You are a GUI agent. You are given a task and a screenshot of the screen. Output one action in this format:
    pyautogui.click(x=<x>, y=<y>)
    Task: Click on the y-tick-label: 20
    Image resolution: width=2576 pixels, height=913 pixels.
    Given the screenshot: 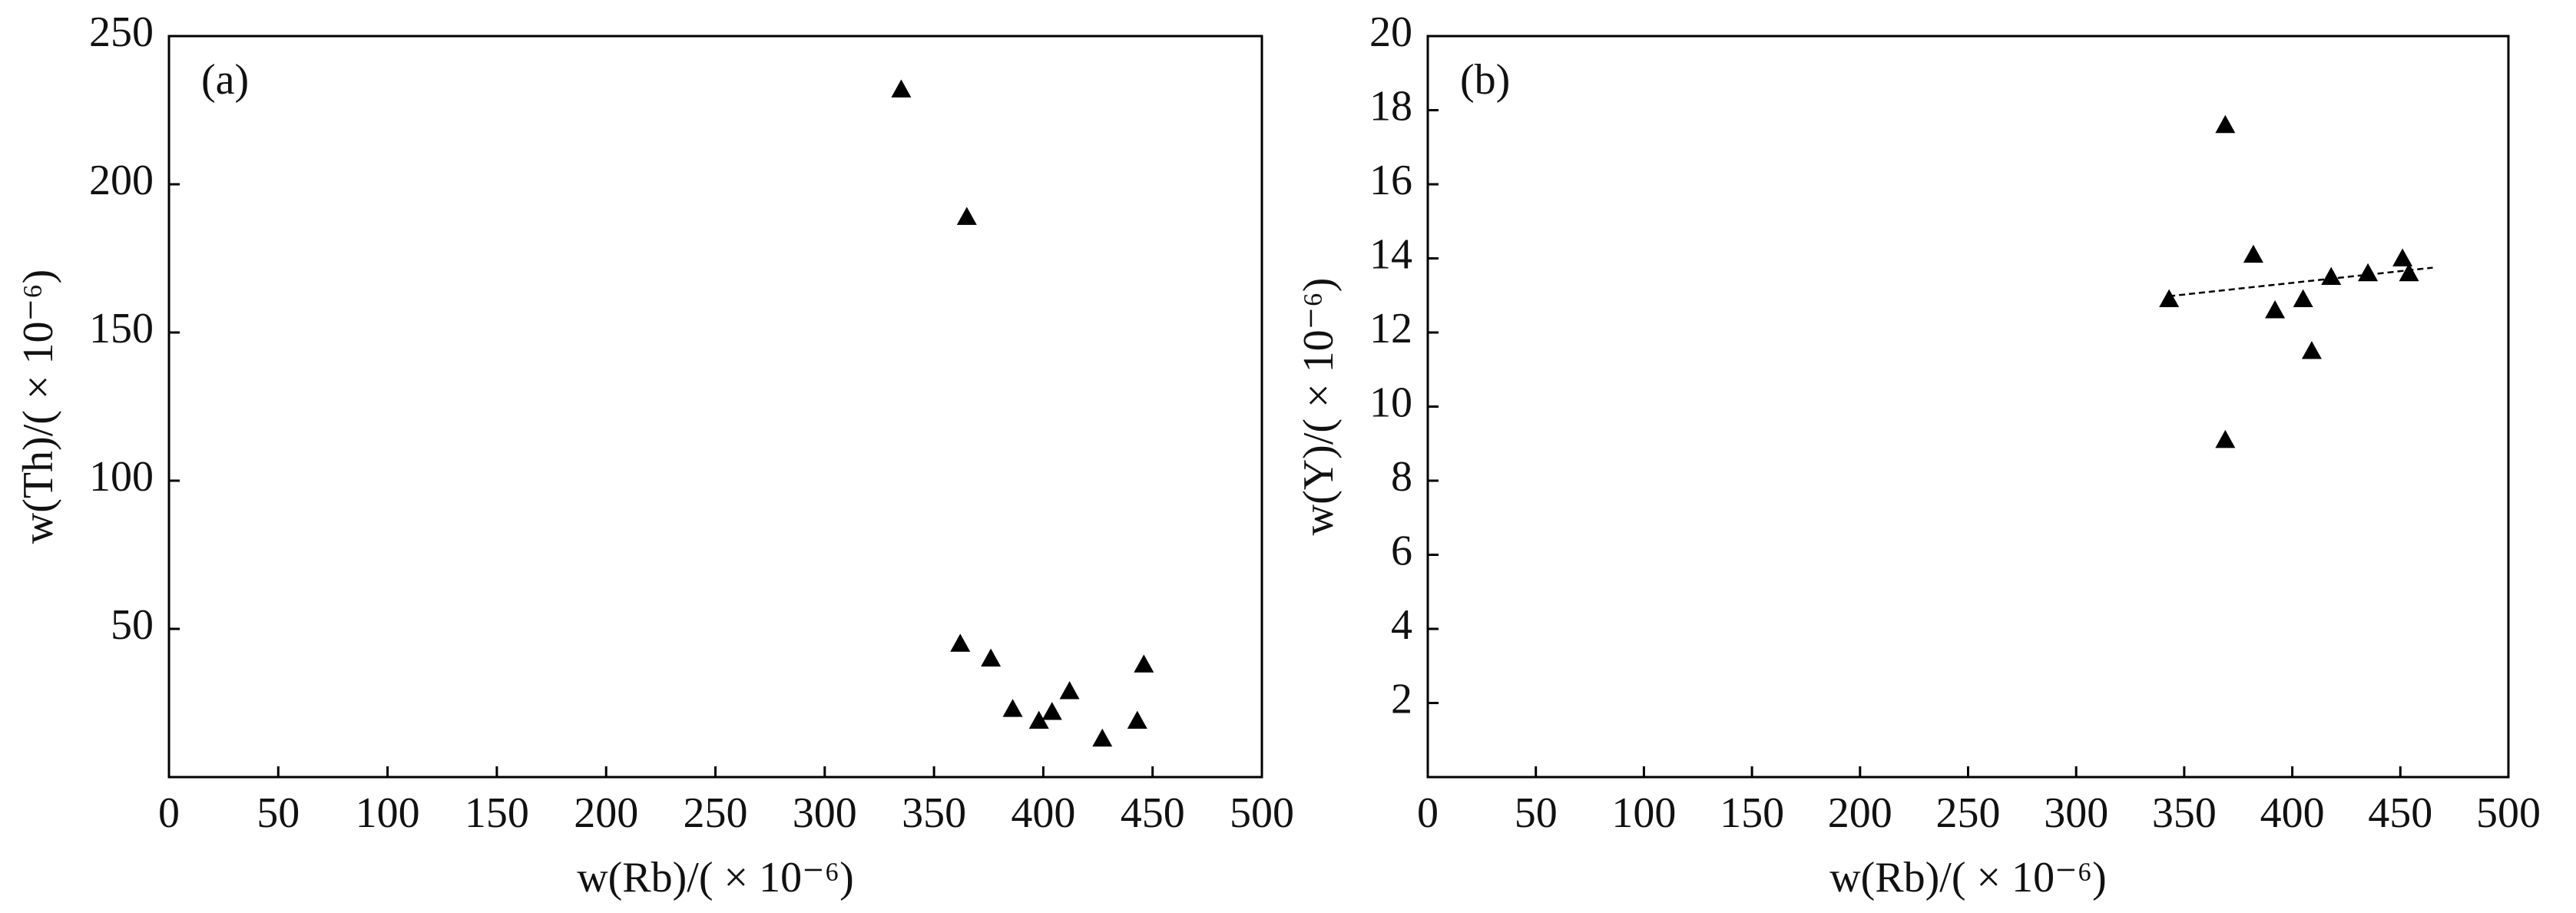 What is the action you would take?
    pyautogui.click(x=1390, y=32)
    